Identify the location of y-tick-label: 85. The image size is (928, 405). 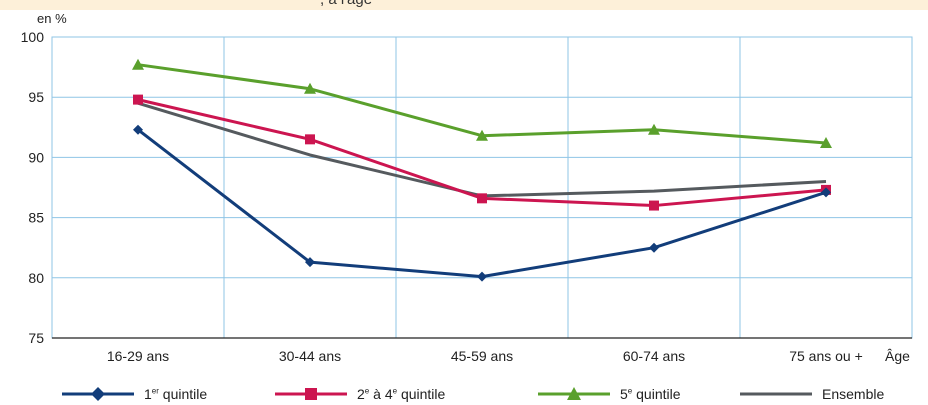
(36, 218).